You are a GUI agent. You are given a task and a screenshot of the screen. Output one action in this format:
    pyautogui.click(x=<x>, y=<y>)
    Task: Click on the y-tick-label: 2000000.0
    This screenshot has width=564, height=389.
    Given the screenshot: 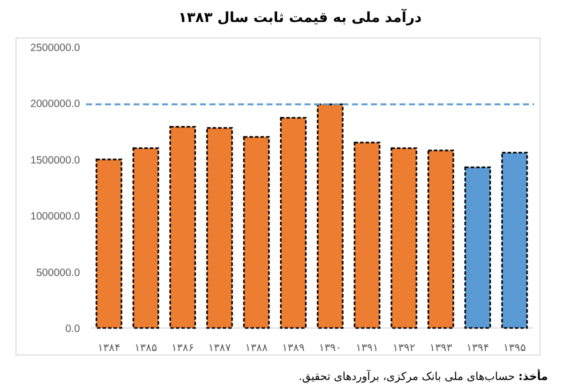 What is the action you would take?
    pyautogui.click(x=55, y=104)
    